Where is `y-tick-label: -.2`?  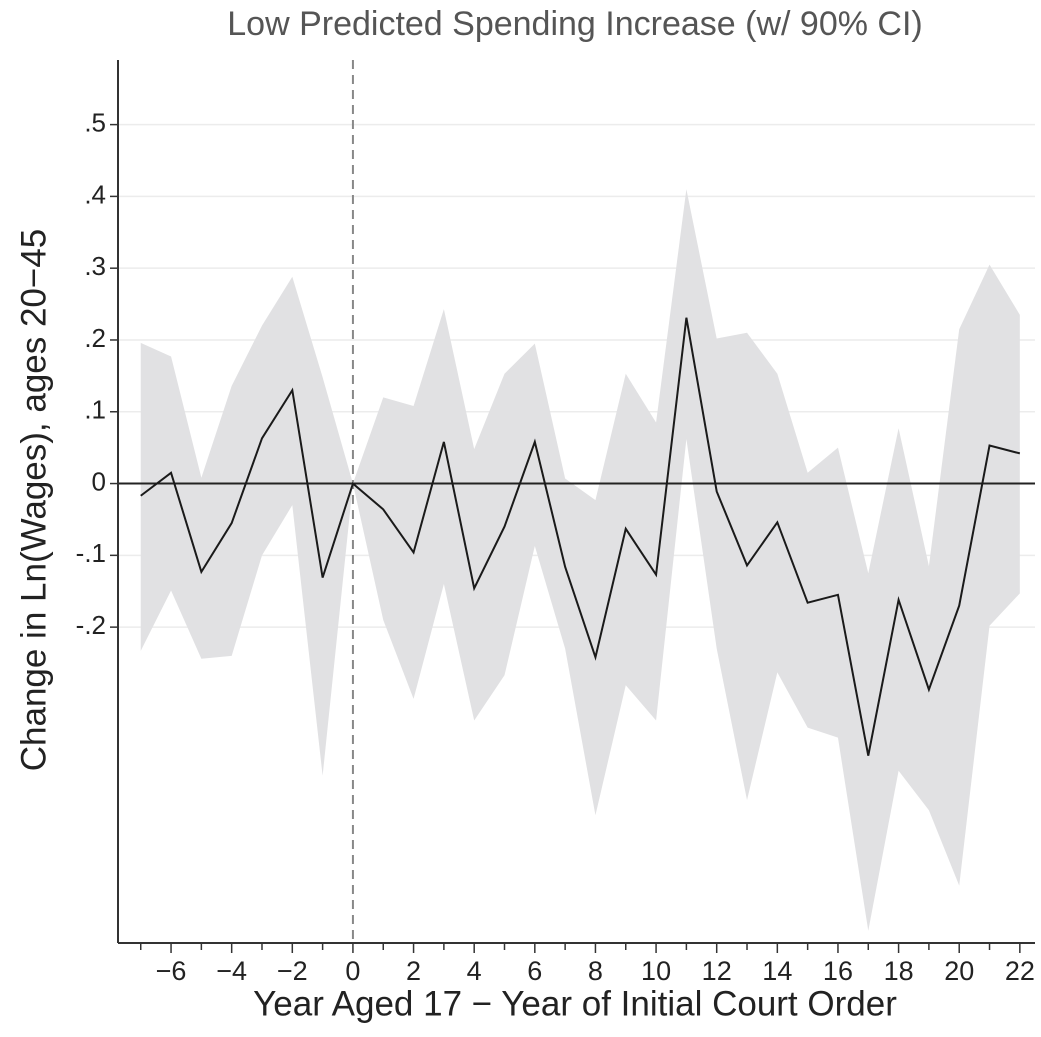 y-tick-label: -.2 is located at coordinates (91, 625).